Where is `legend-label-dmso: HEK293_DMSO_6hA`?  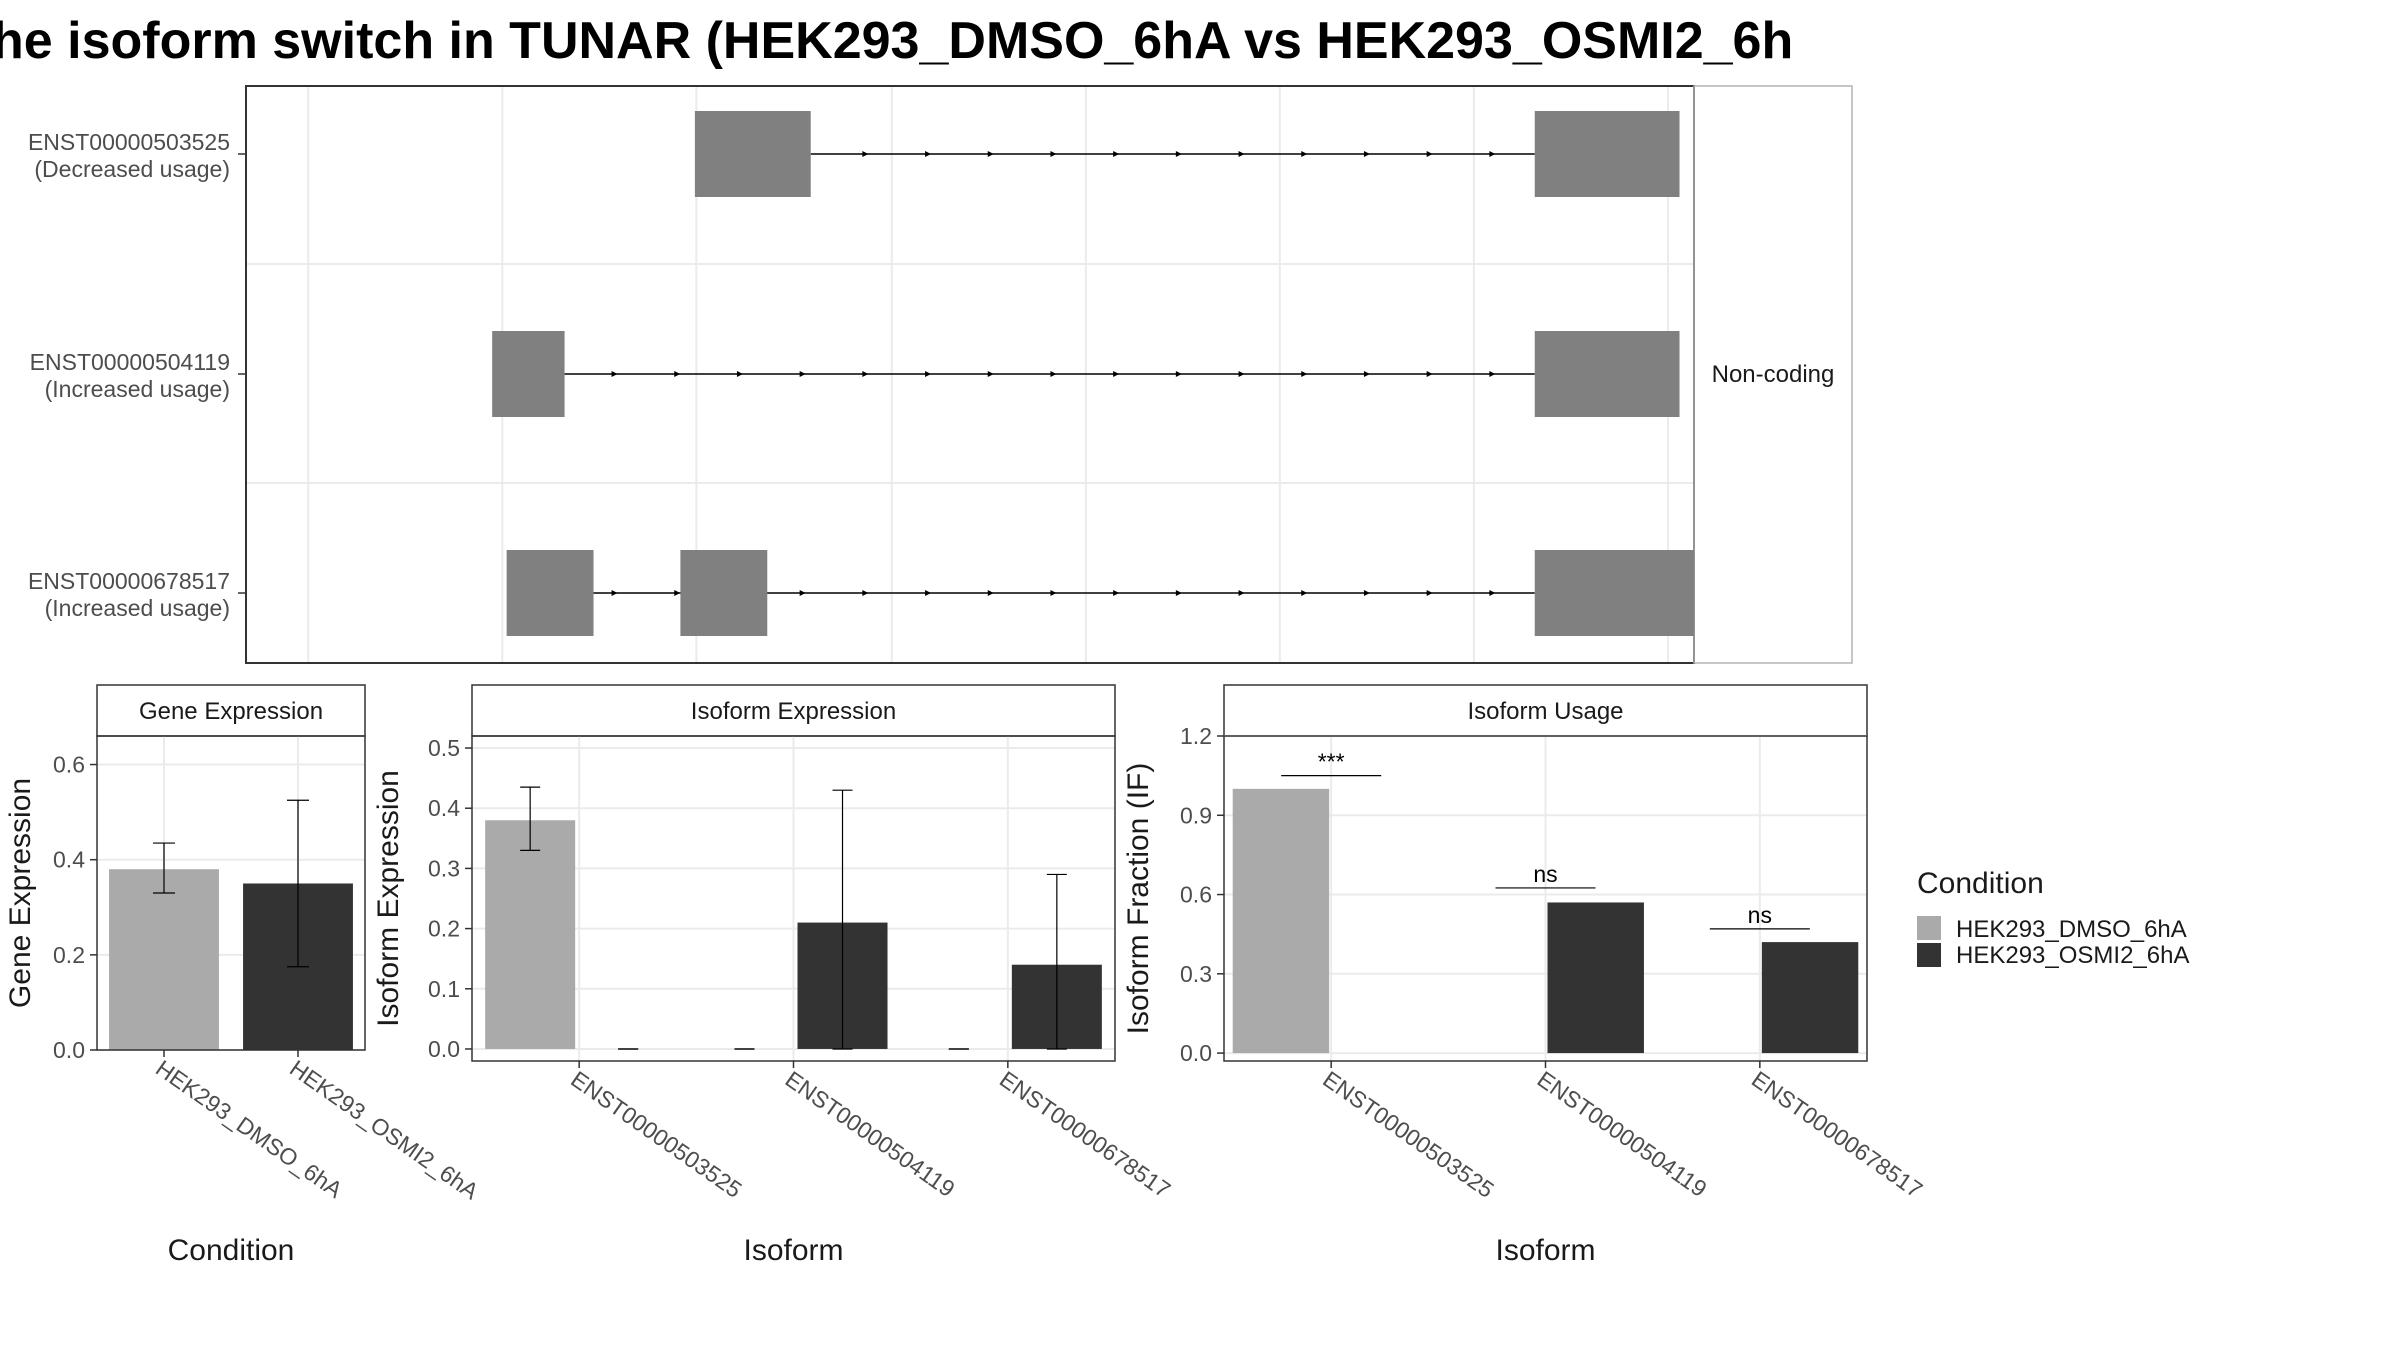 legend-label-dmso: HEK293_DMSO_6hA is located at coordinates (2071, 929).